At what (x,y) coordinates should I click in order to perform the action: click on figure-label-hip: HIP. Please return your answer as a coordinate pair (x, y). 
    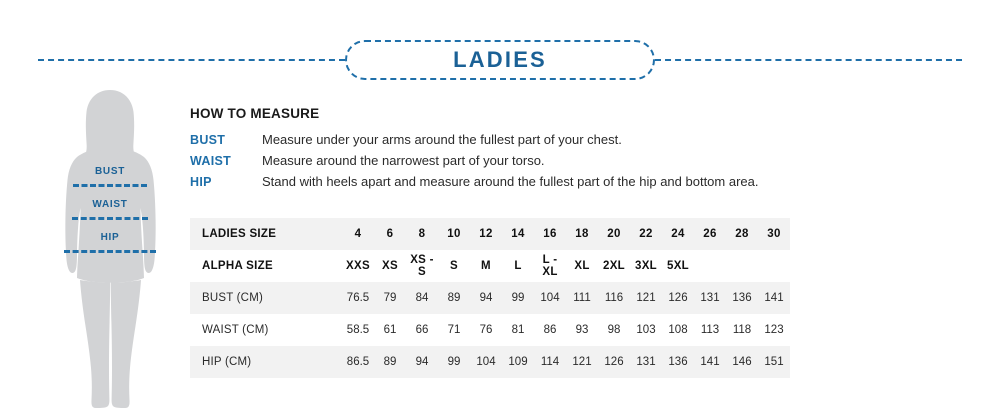
    Looking at the image, I should click on (110, 237).